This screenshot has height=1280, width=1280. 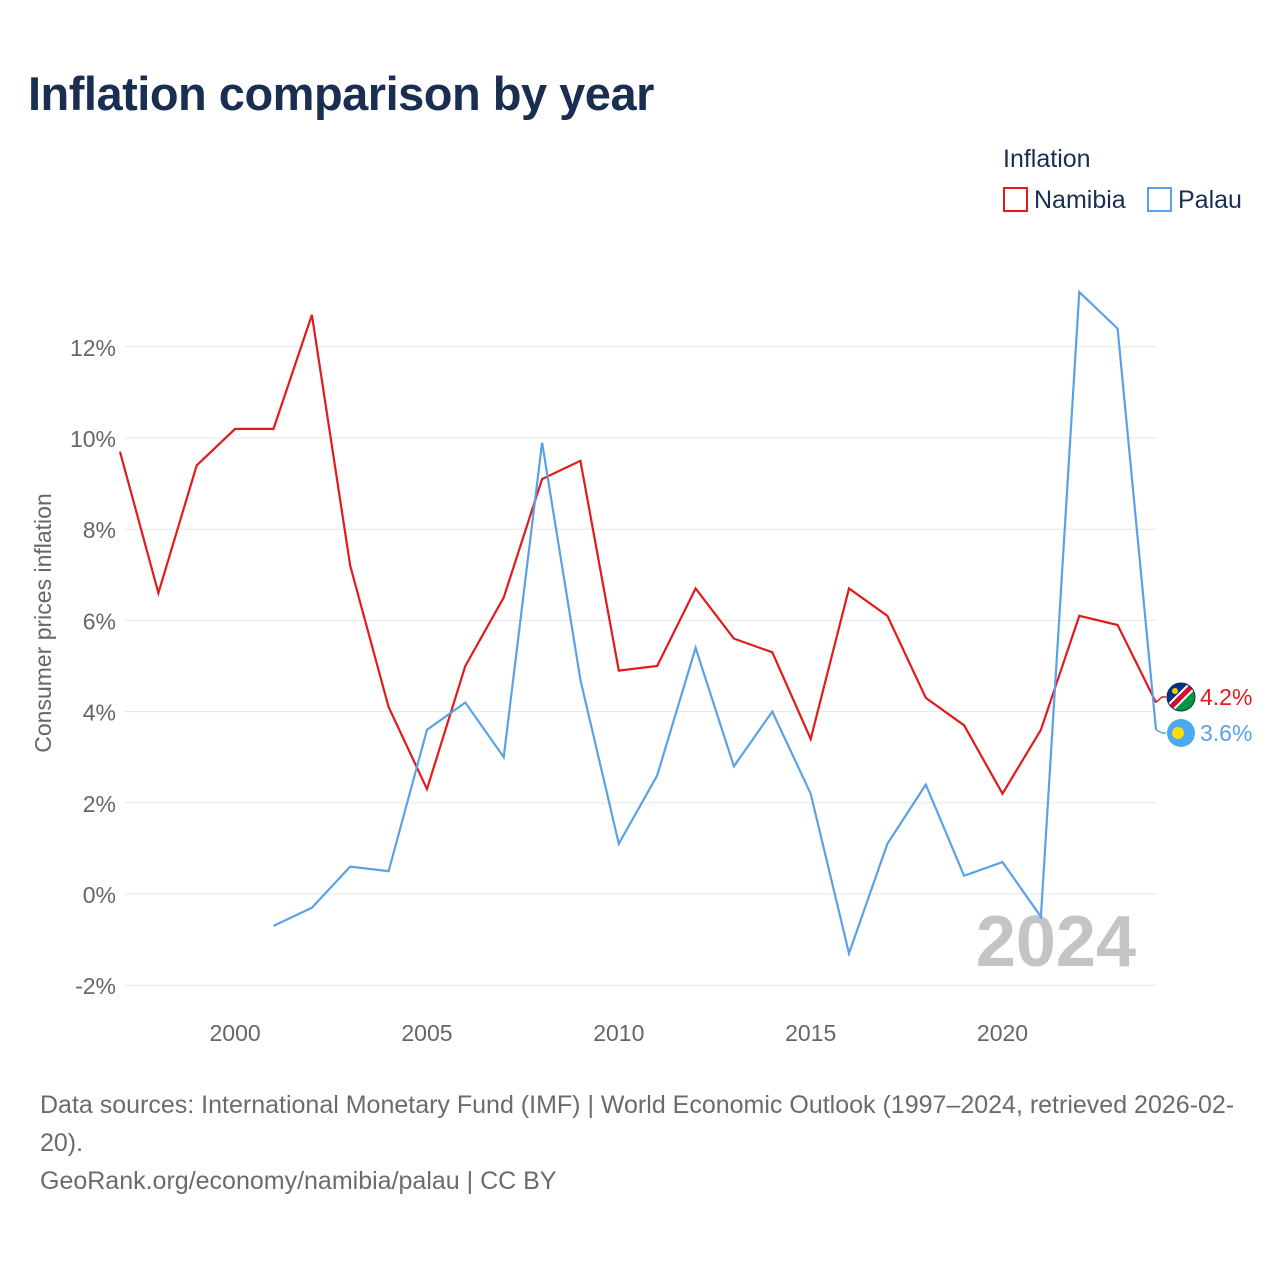 I want to click on legend-item-palau: Palau, so click(x=1194, y=200).